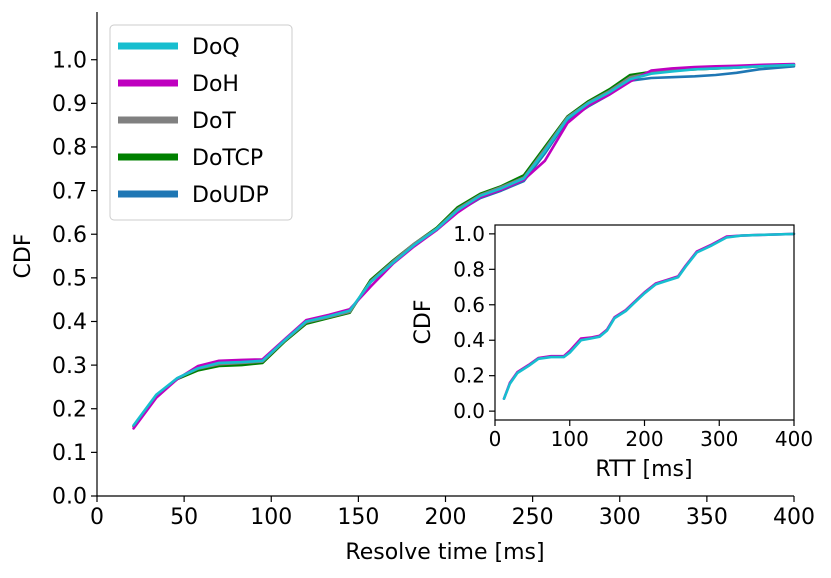 This screenshot has width=831, height=578. Describe the element at coordinates (271, 517) in the screenshot. I see `main-x-tick-label: 100` at that location.